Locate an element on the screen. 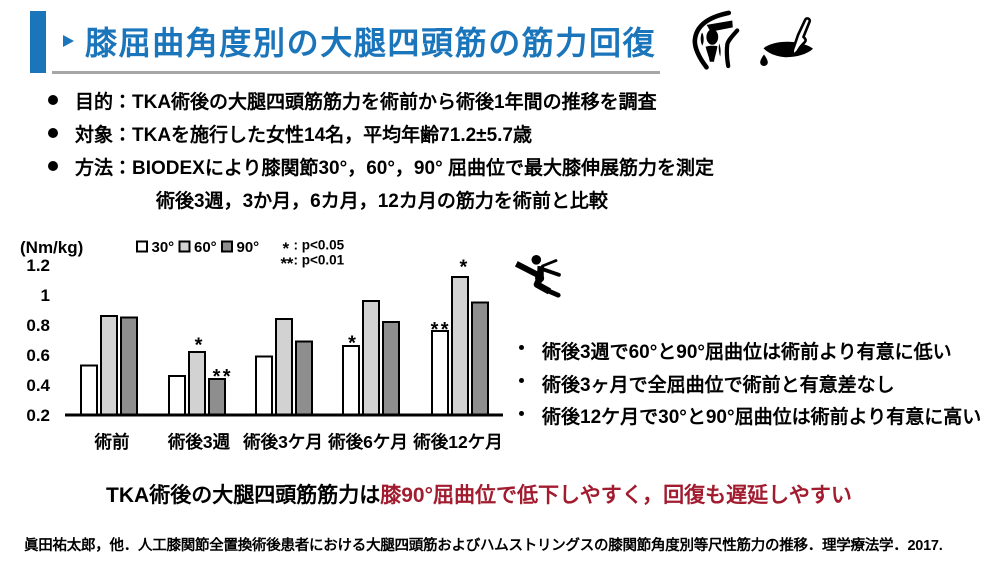  svg-text: 0.4 is located at coordinates (38, 385).